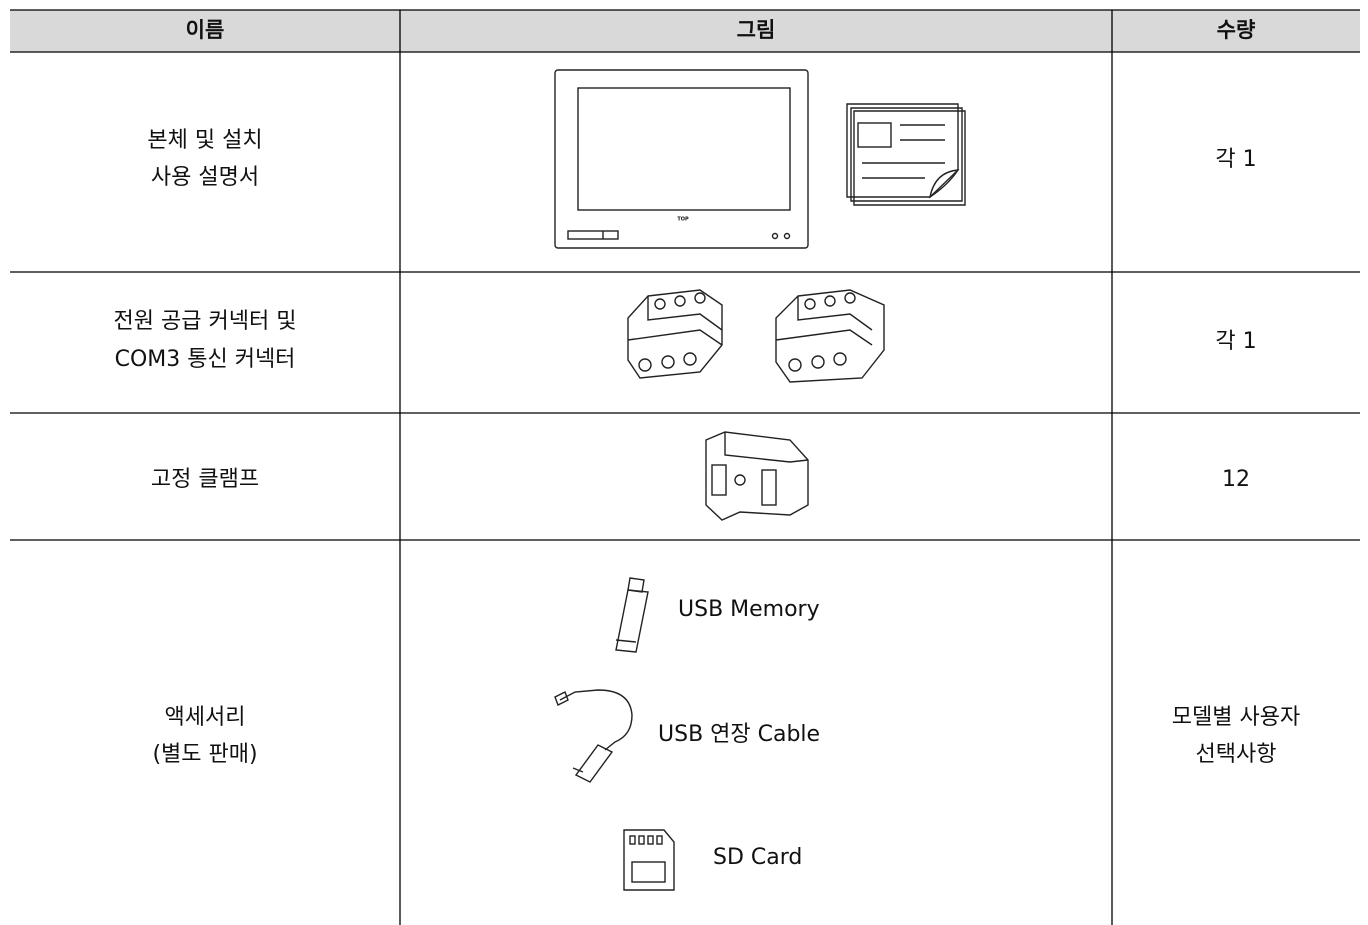 This screenshot has height=925, width=1368. What do you see at coordinates (205, 177) in the screenshot?
I see `name-cell: 사용 설명서` at bounding box center [205, 177].